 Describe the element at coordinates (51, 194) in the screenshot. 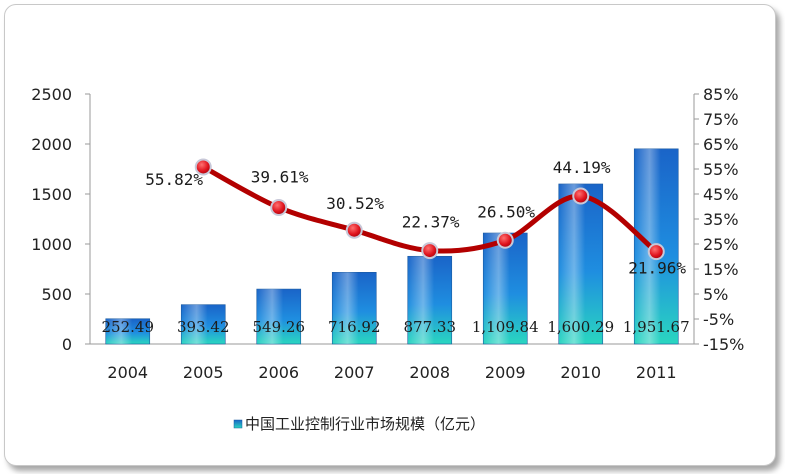

I see `y-left-tick-label: 1500` at that location.